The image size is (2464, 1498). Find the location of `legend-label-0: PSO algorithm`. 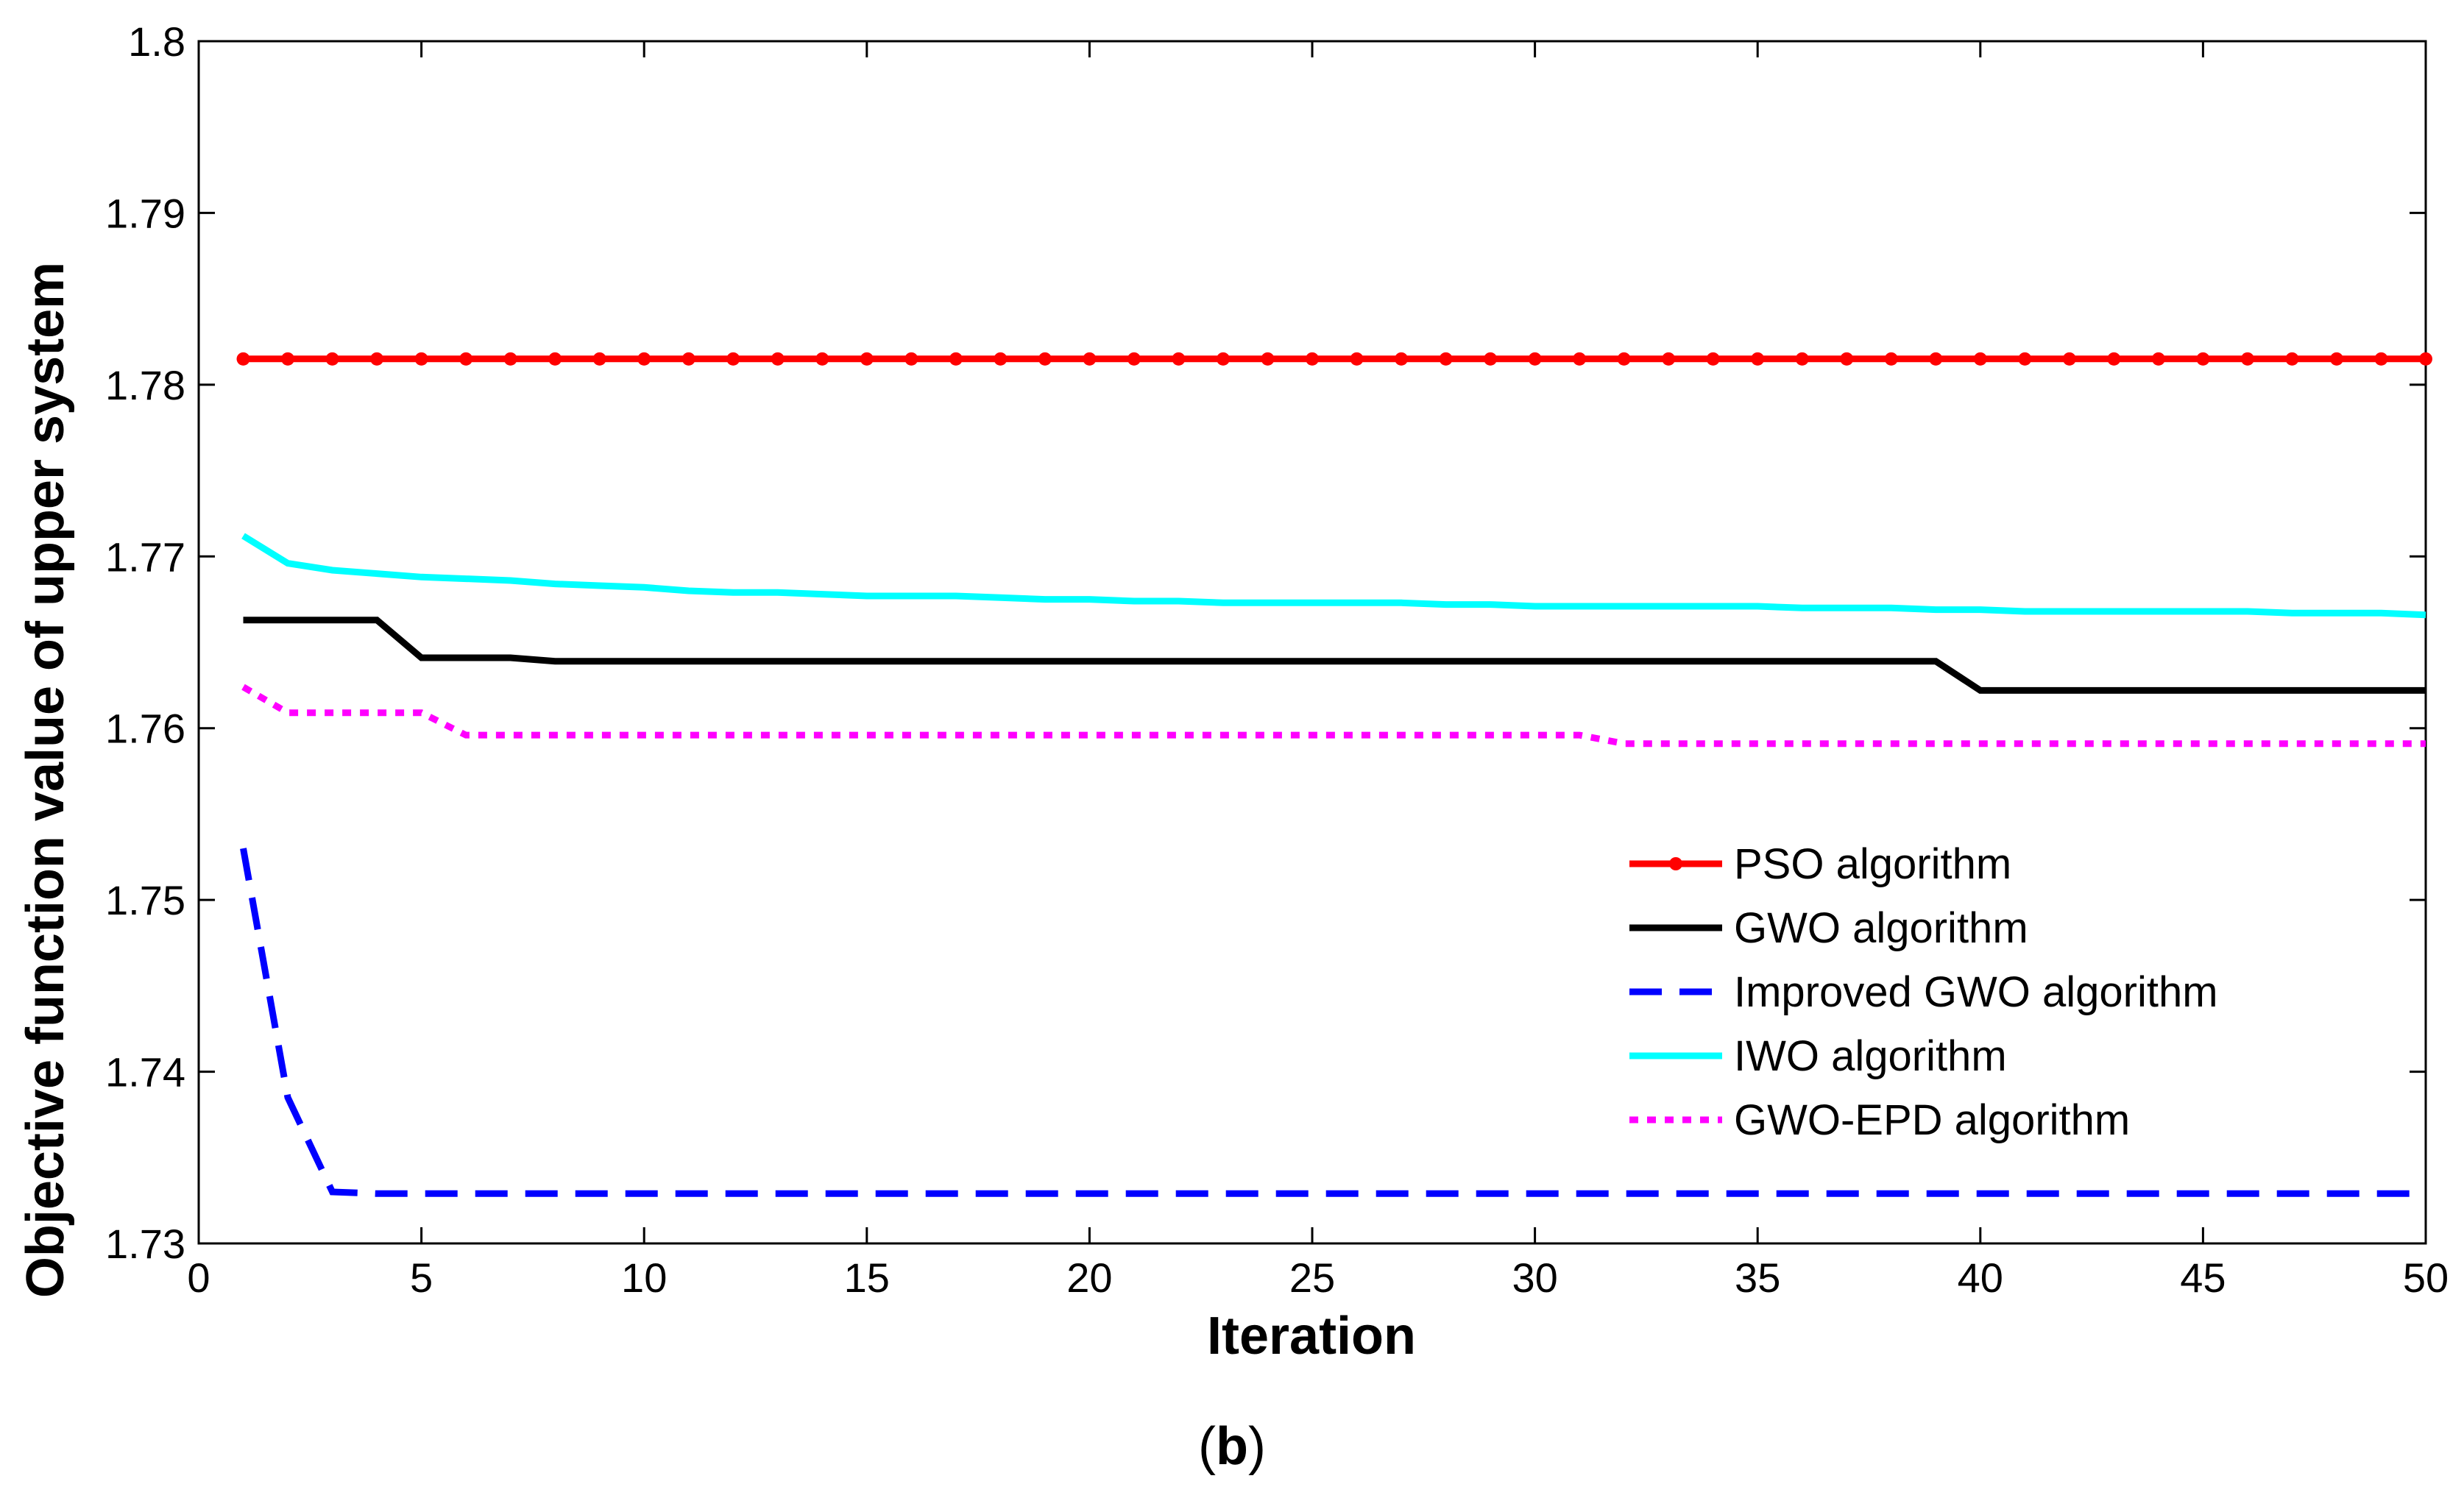

legend-label-0: PSO algorithm is located at coordinates (1873, 864).